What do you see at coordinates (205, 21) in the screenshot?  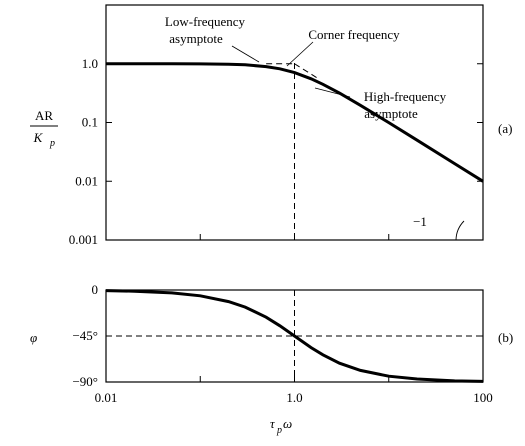 I see `annotation-low-frequency-line1: Low-frequency` at bounding box center [205, 21].